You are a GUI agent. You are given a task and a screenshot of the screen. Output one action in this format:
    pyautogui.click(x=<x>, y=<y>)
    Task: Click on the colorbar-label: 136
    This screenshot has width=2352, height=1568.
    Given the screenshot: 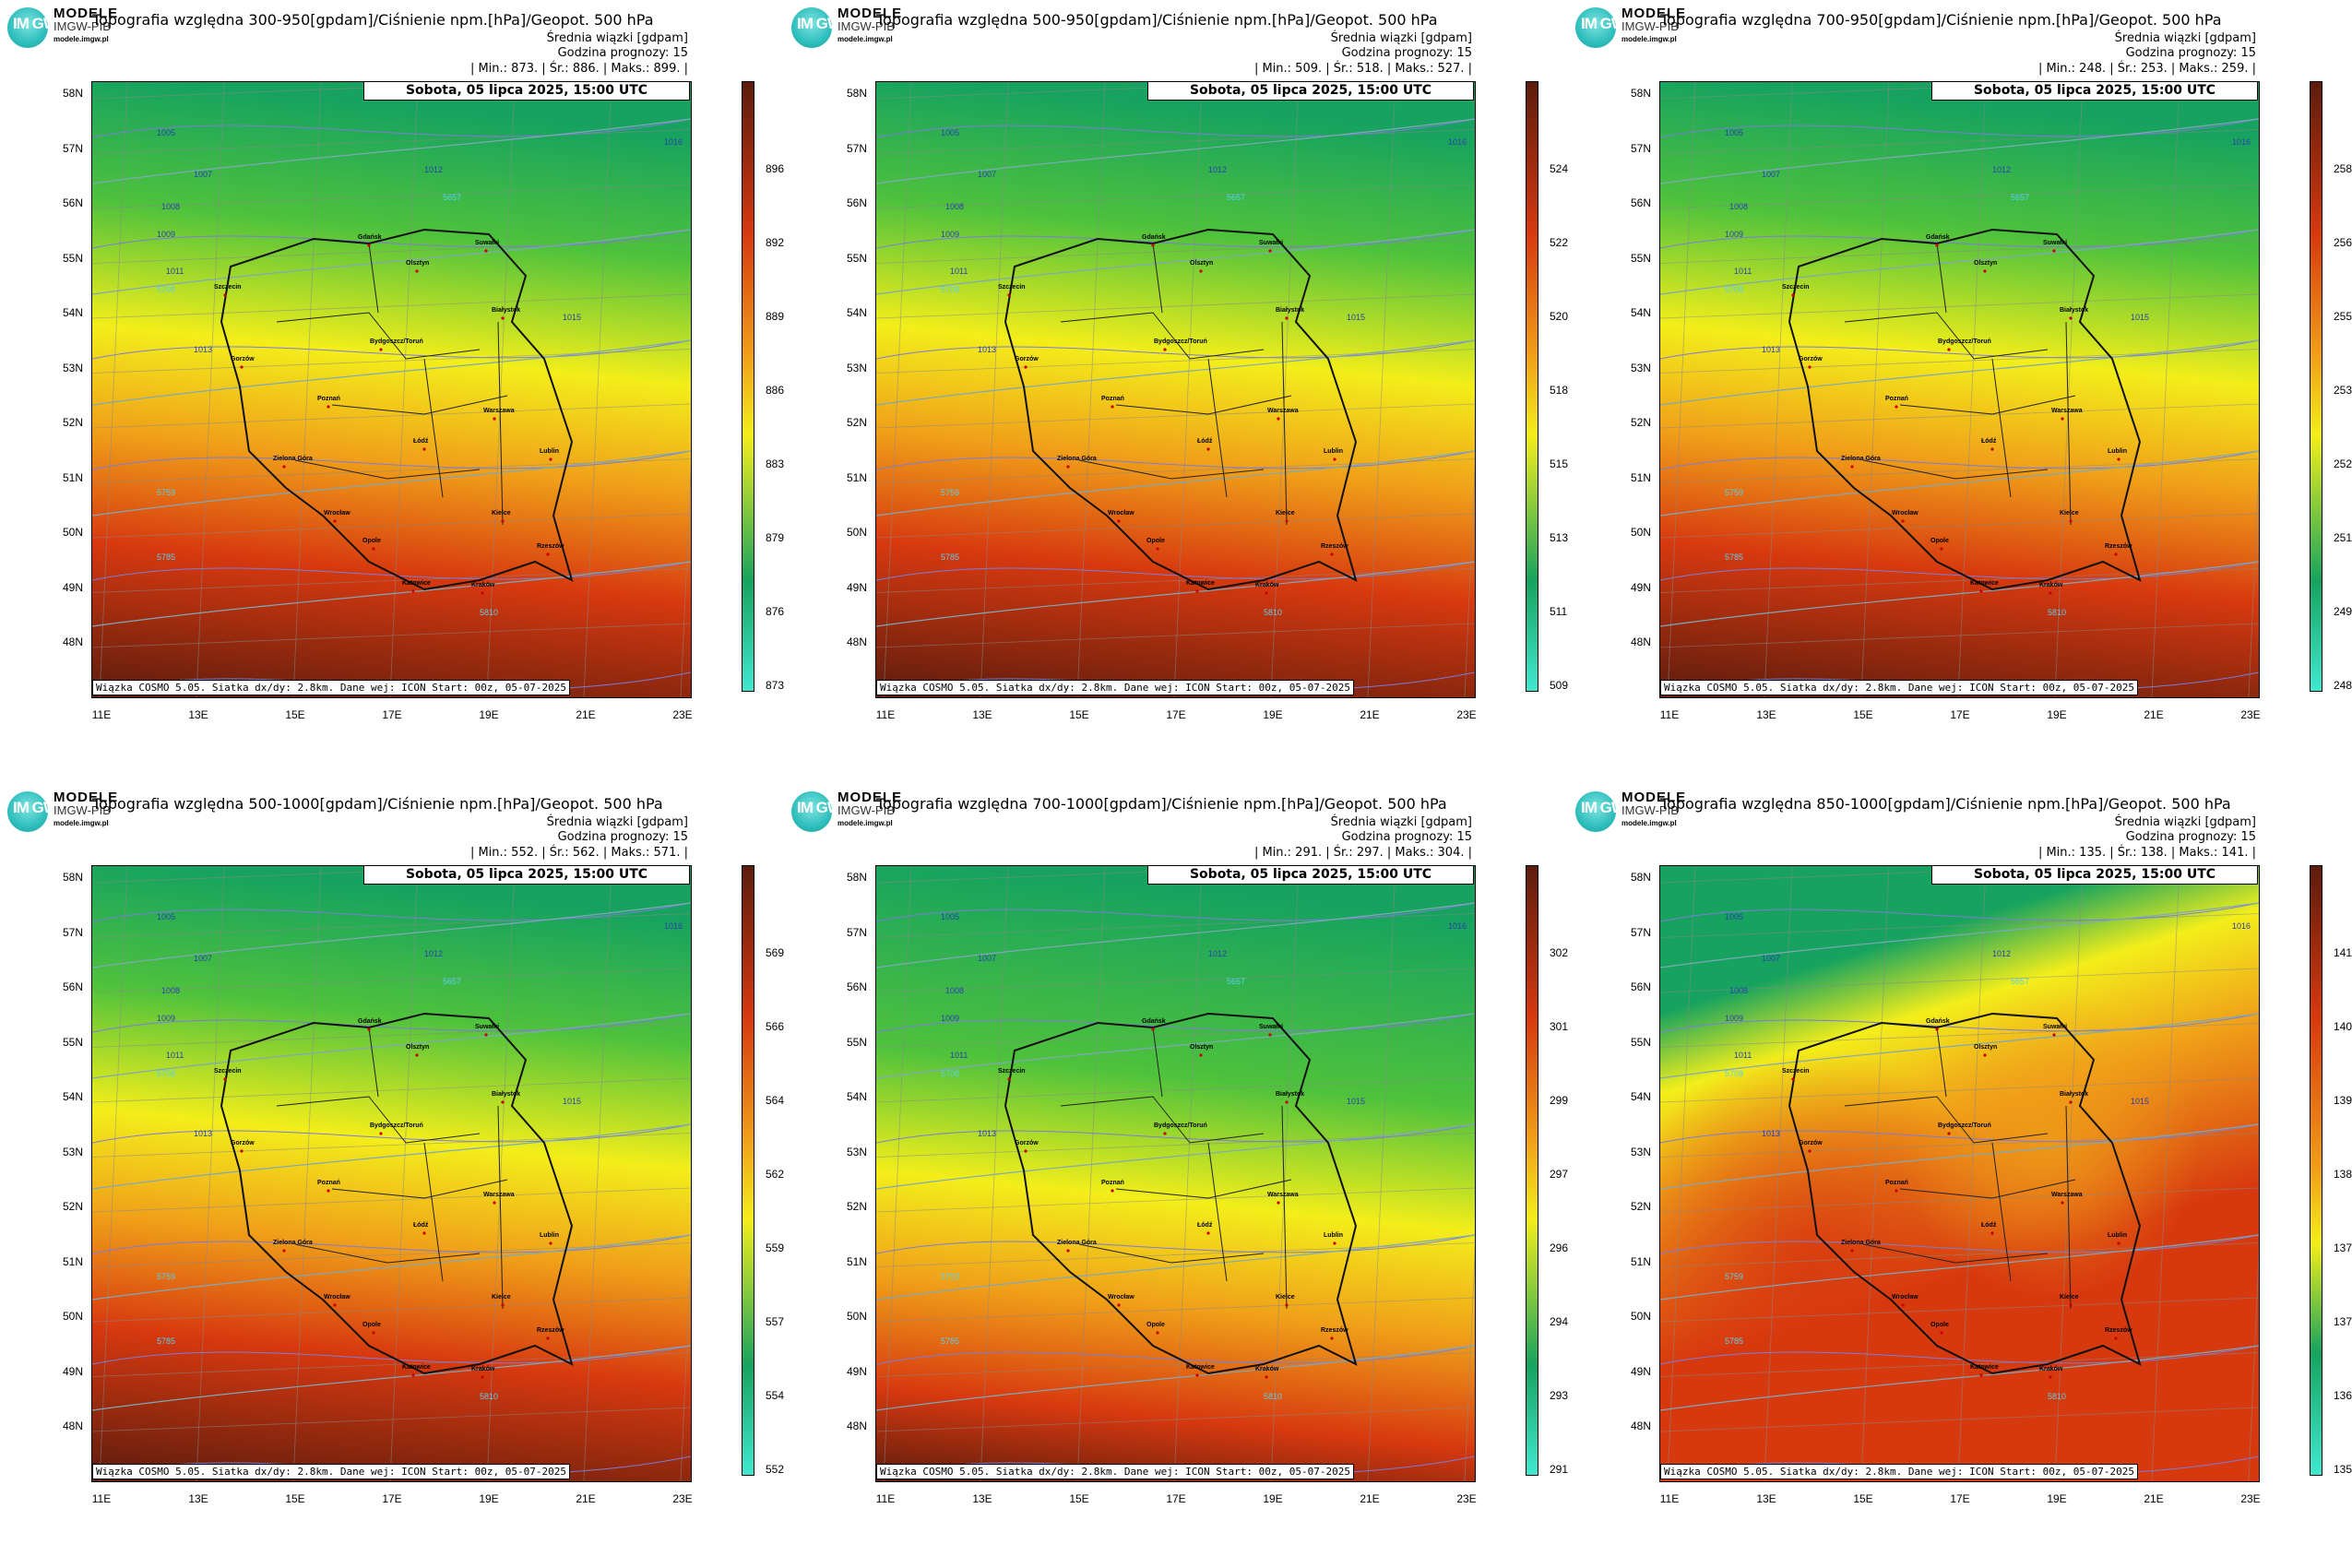 What is the action you would take?
    pyautogui.click(x=2343, y=1395)
    